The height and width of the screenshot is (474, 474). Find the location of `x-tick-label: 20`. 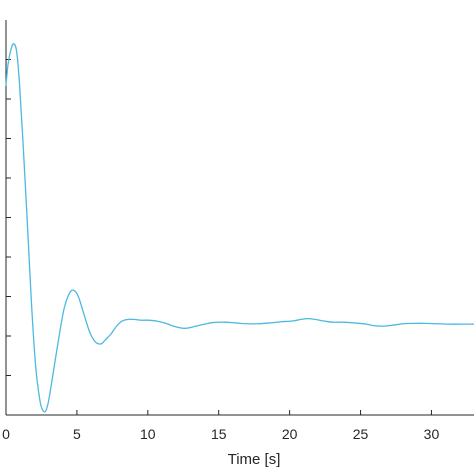

x-tick-label: 20 is located at coordinates (290, 434).